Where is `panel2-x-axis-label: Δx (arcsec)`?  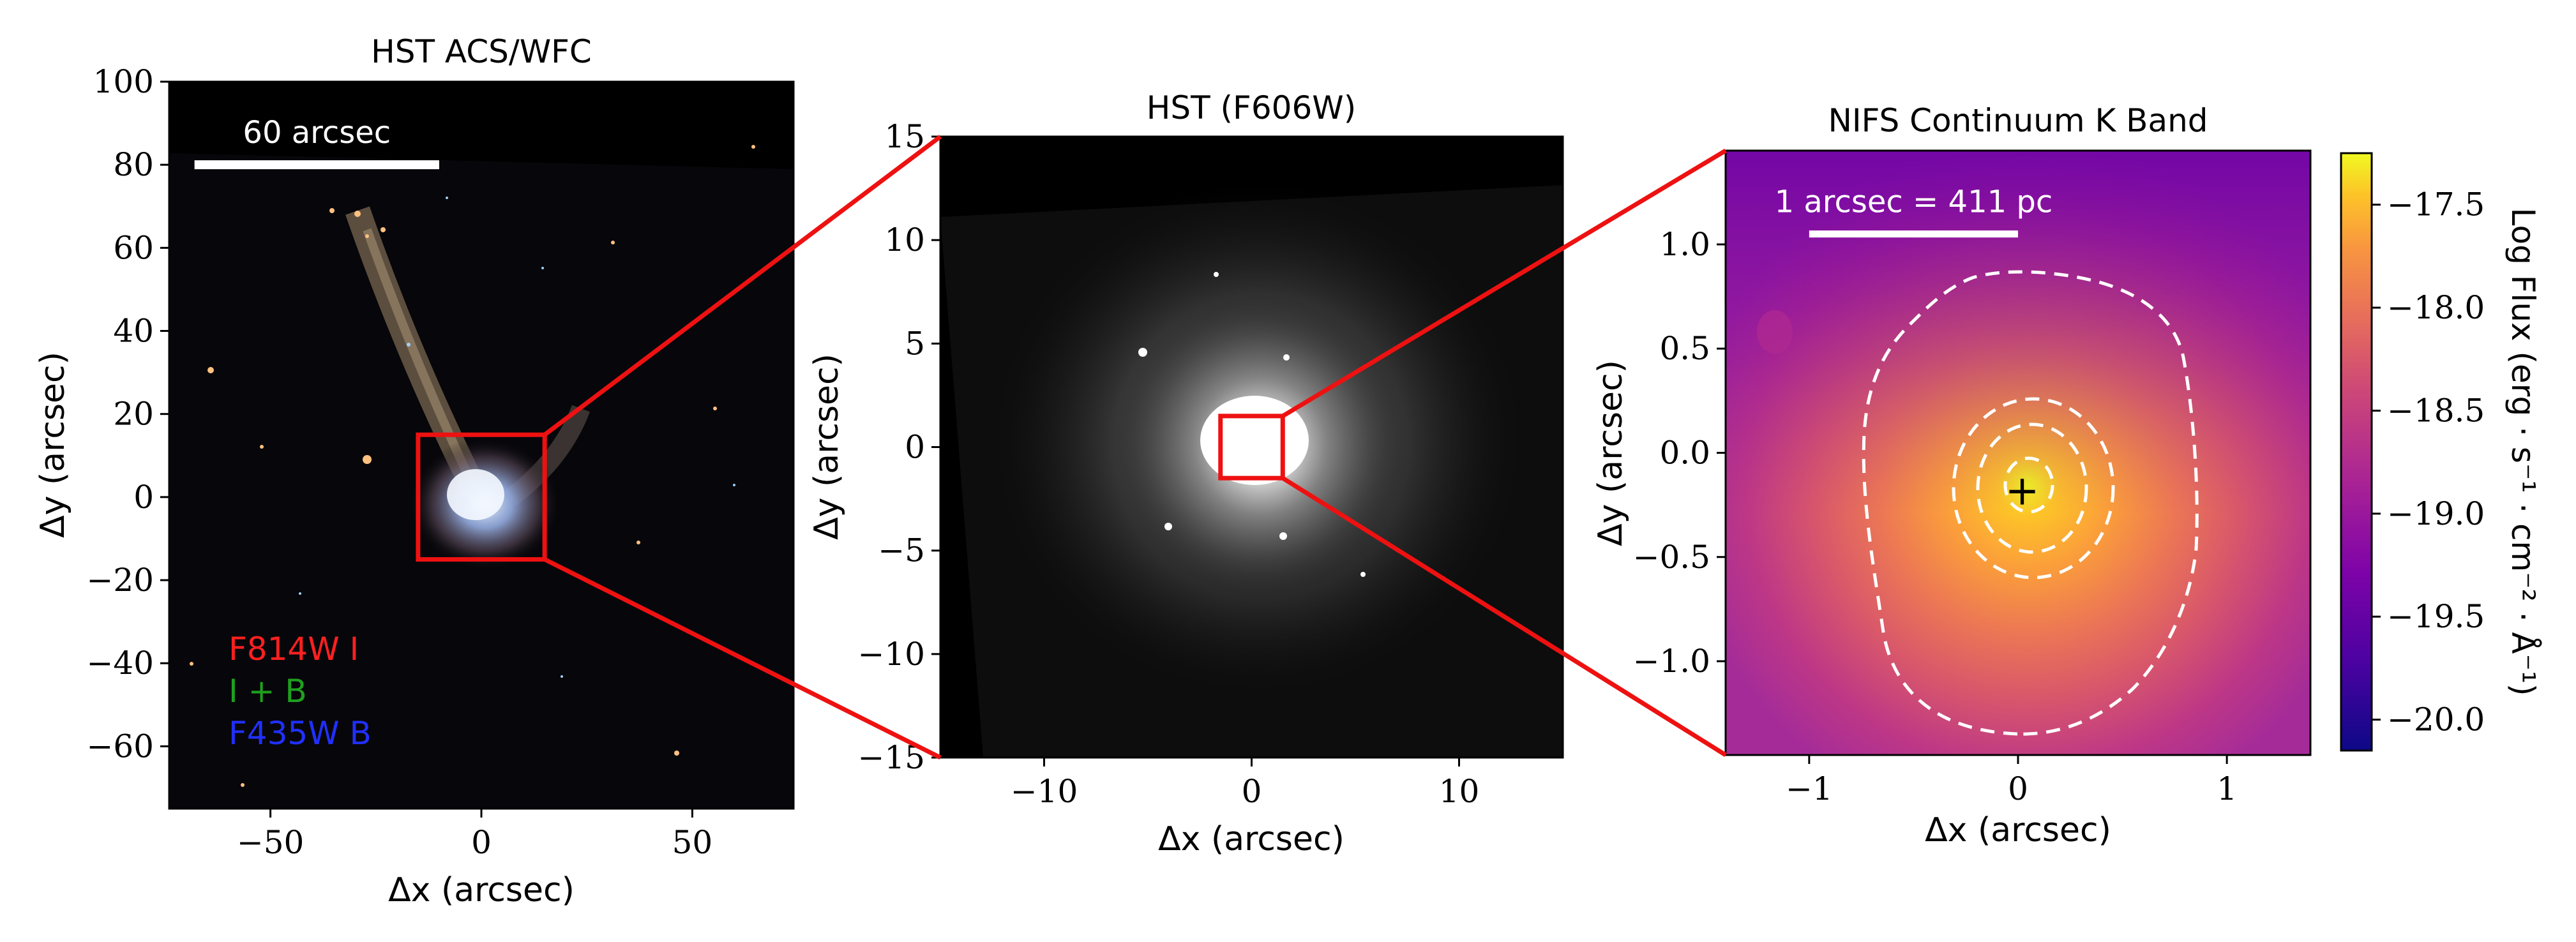
panel2-x-axis-label: Δx (arcsec) is located at coordinates (1251, 839).